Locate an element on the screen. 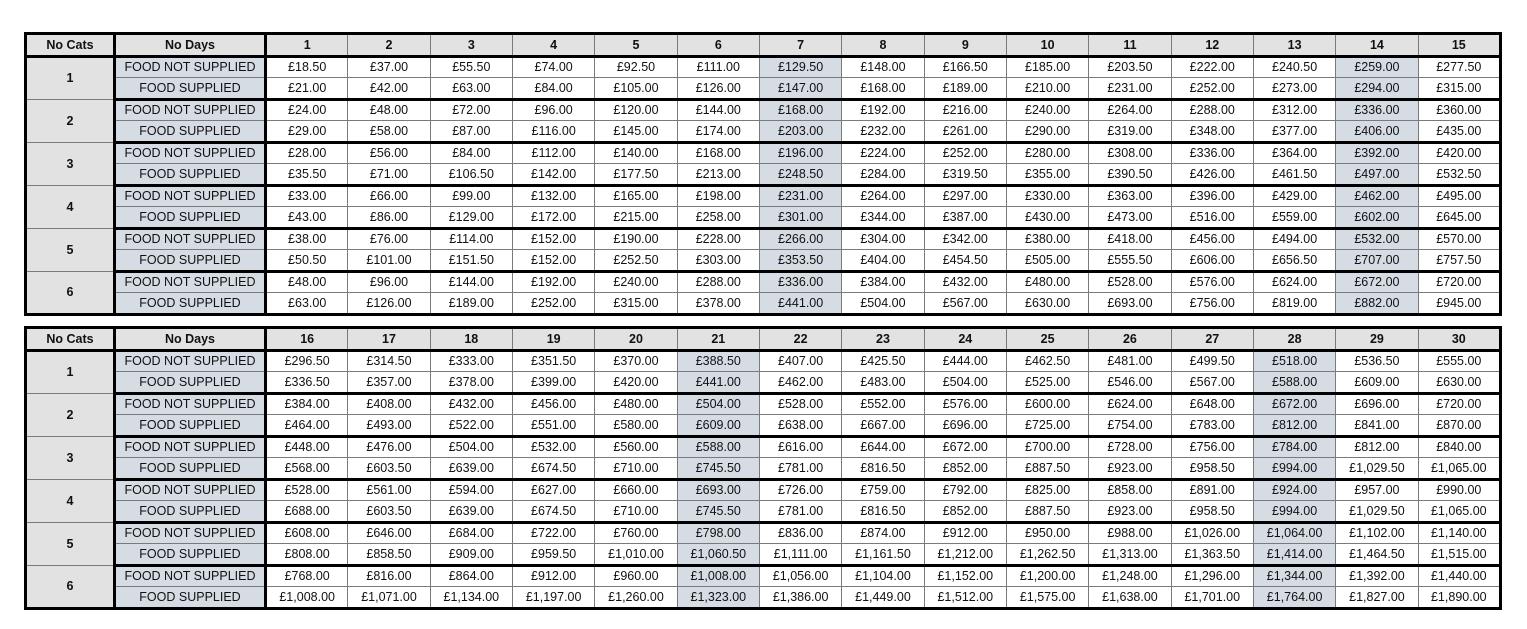 This screenshot has width=1527, height=629. price-cell: £756.00 is located at coordinates (1212, 304).